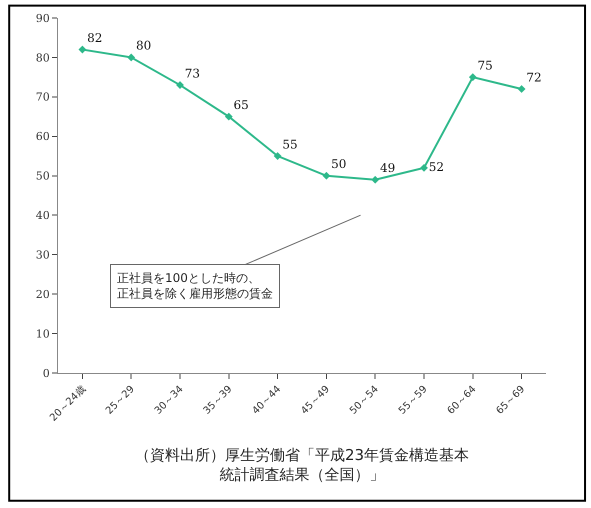  What do you see at coordinates (43, 215) in the screenshot?
I see `y-tick-label: 40` at bounding box center [43, 215].